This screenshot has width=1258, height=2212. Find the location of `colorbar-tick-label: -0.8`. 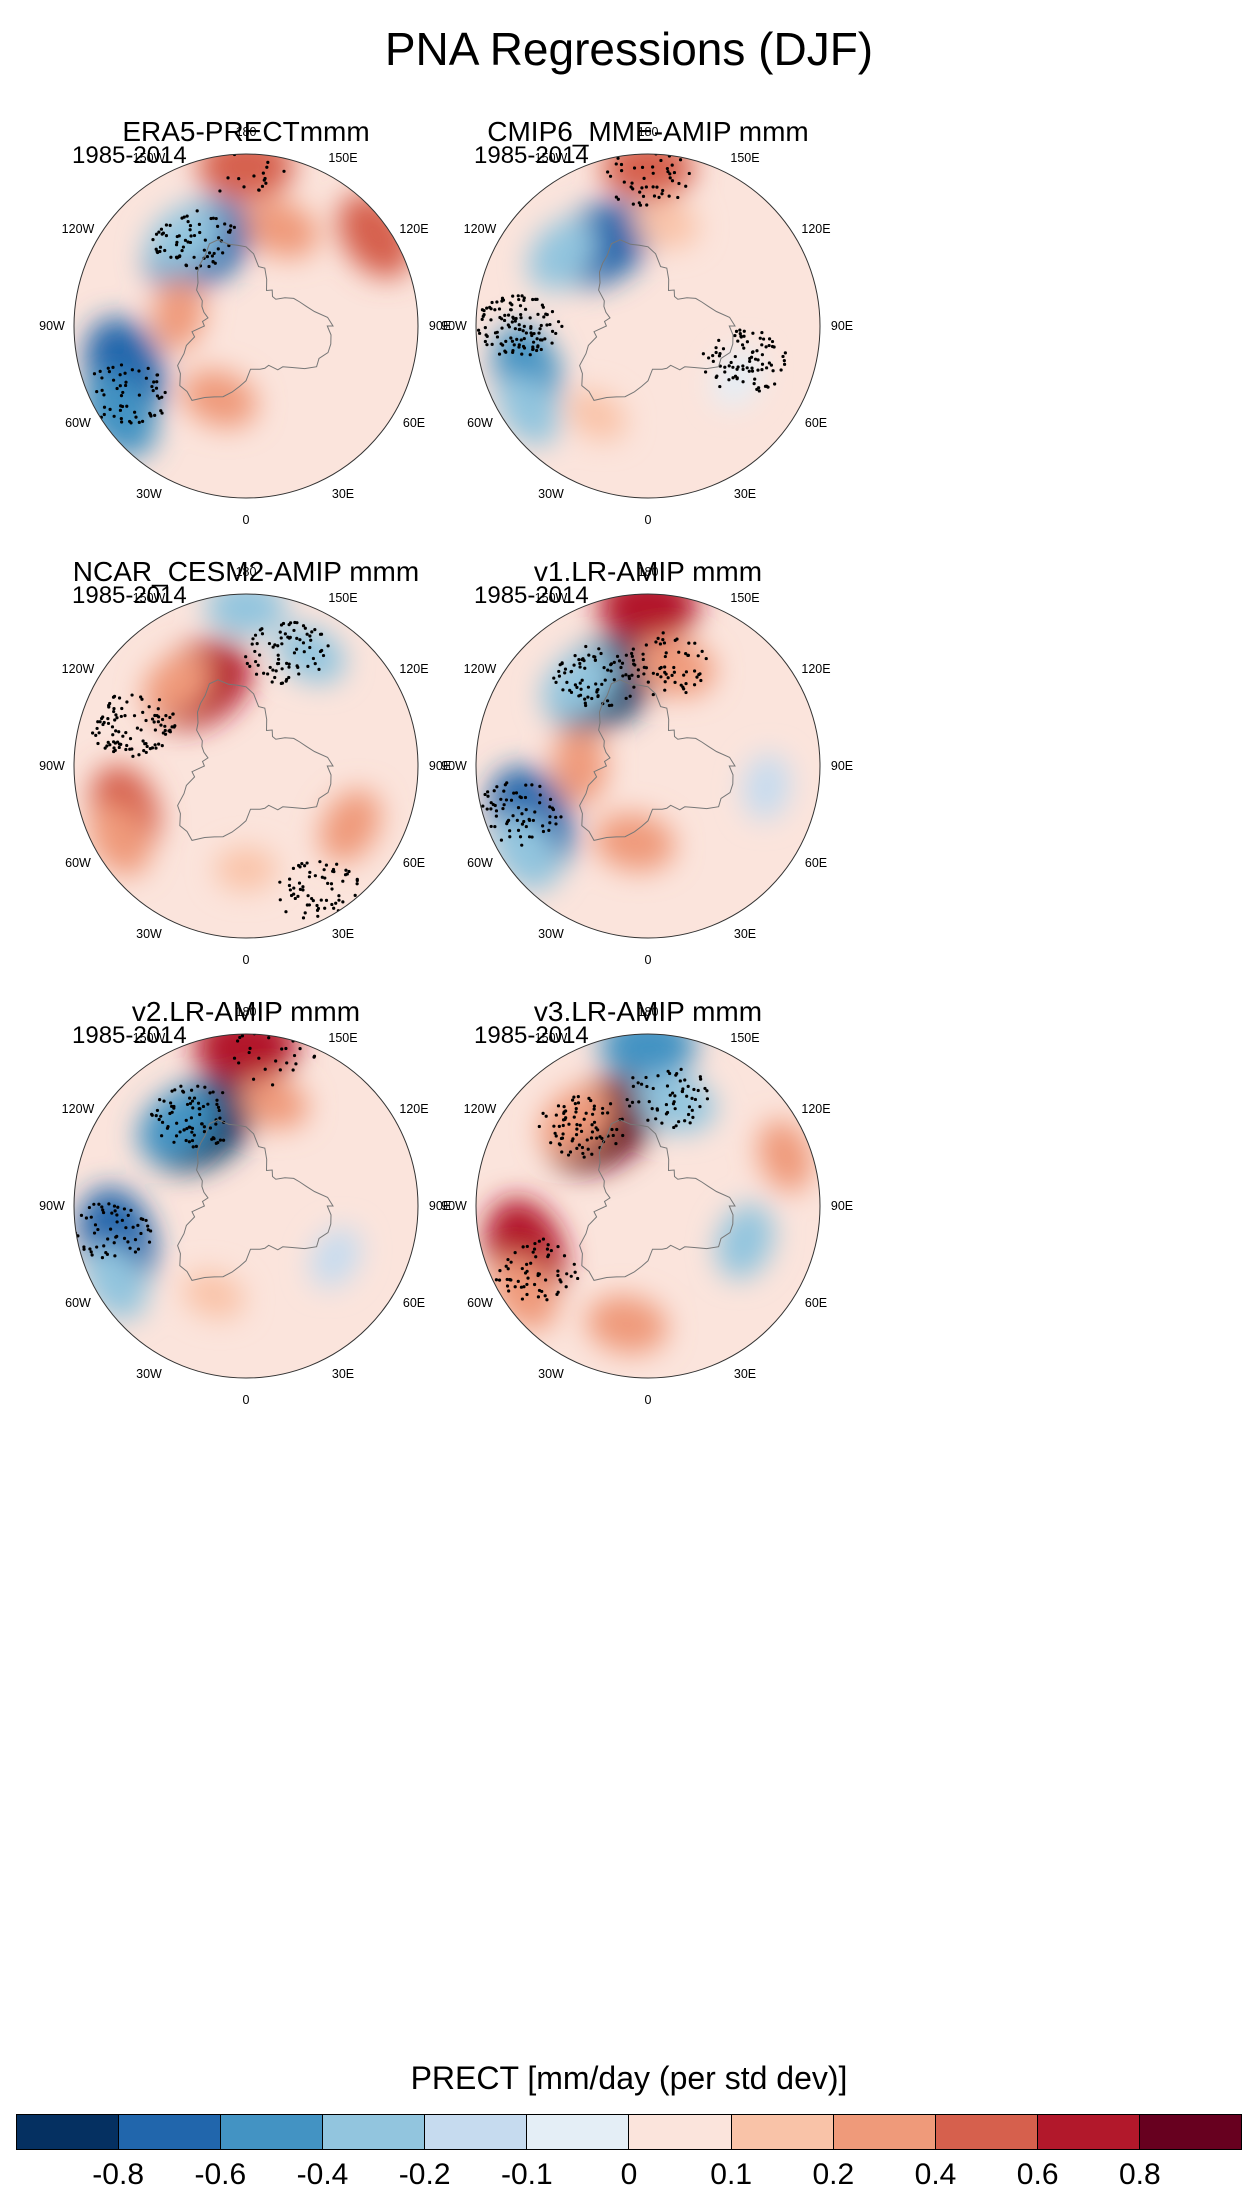

colorbar-tick-label: -0.8 is located at coordinates (118, 2174).